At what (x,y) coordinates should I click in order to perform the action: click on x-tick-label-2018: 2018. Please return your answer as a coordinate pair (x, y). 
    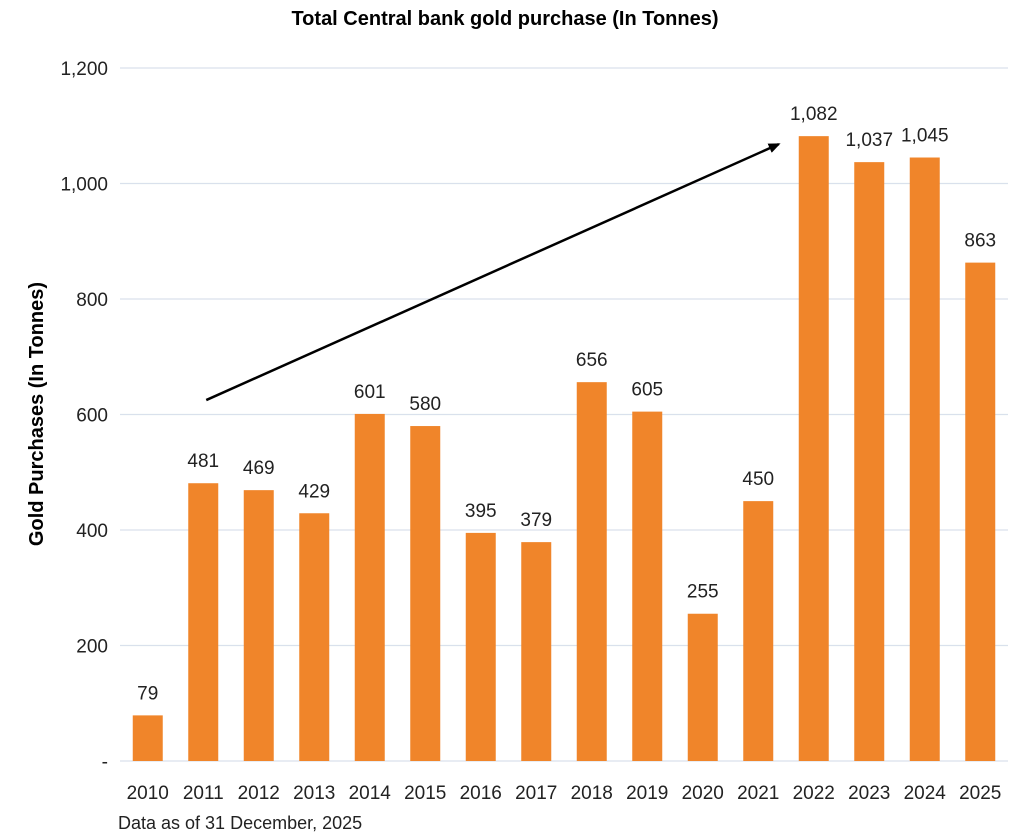
    Looking at the image, I should click on (592, 793).